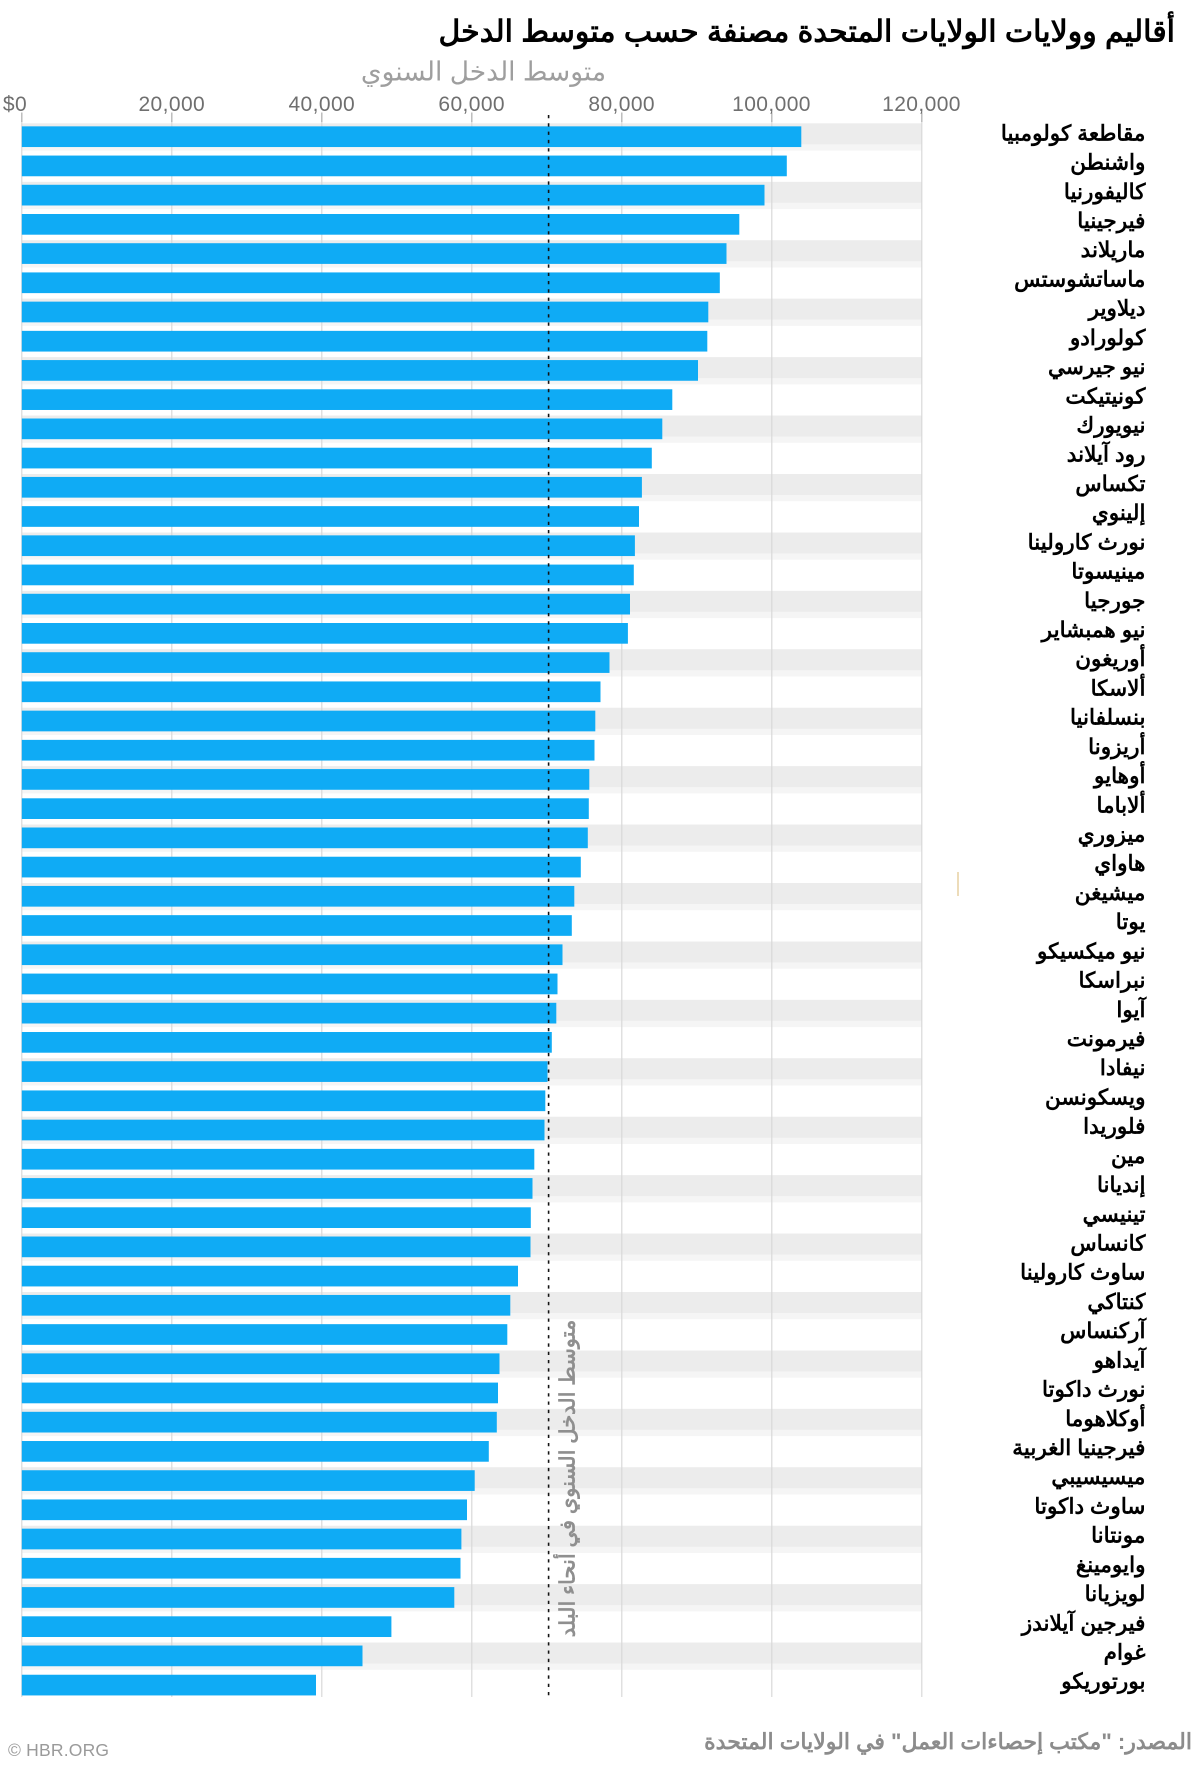 The height and width of the screenshot is (1771, 1200). I want to click on svg-text: جورجيا, so click(1114, 601).